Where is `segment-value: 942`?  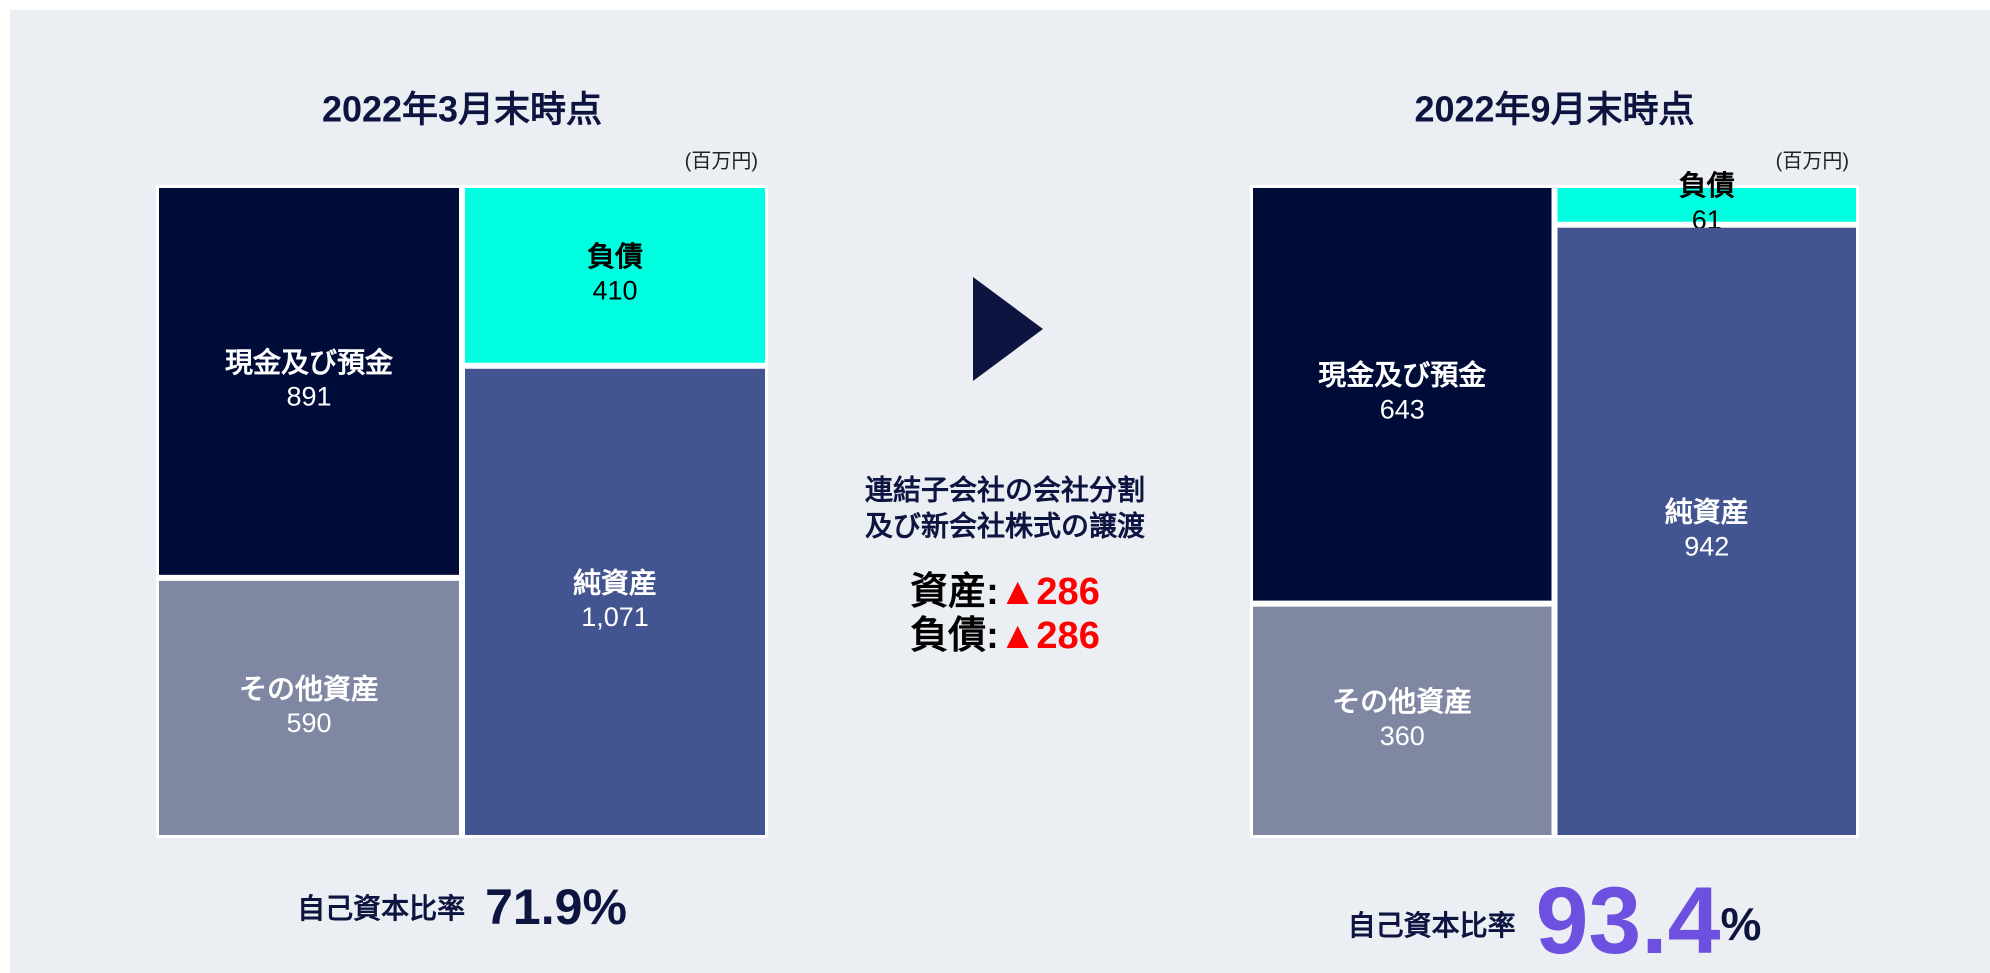
segment-value: 942 is located at coordinates (1706, 546).